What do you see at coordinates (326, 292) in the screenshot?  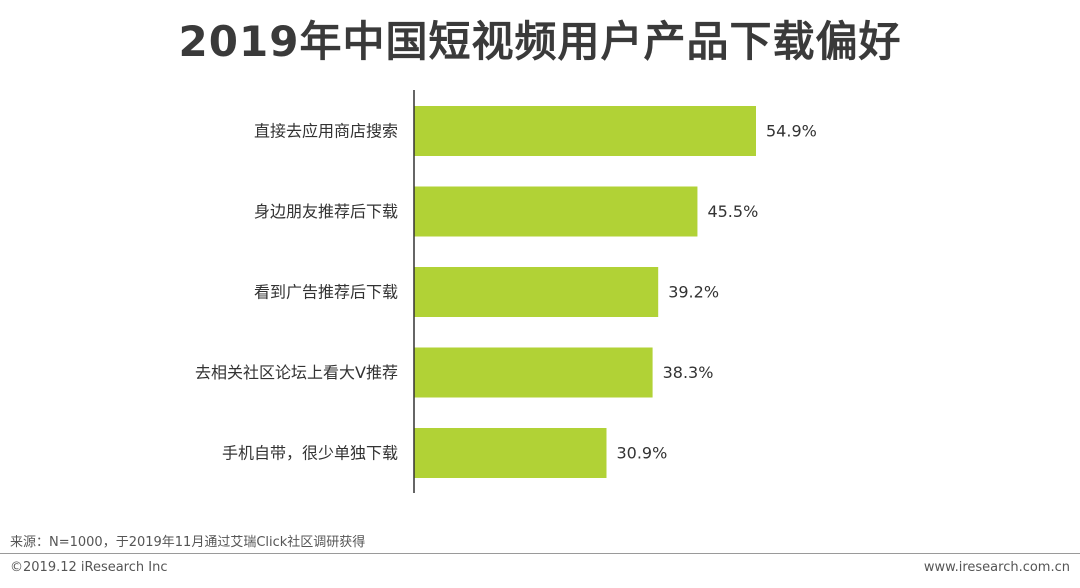 I see `category-label-2: 看到广告推荐后下载` at bounding box center [326, 292].